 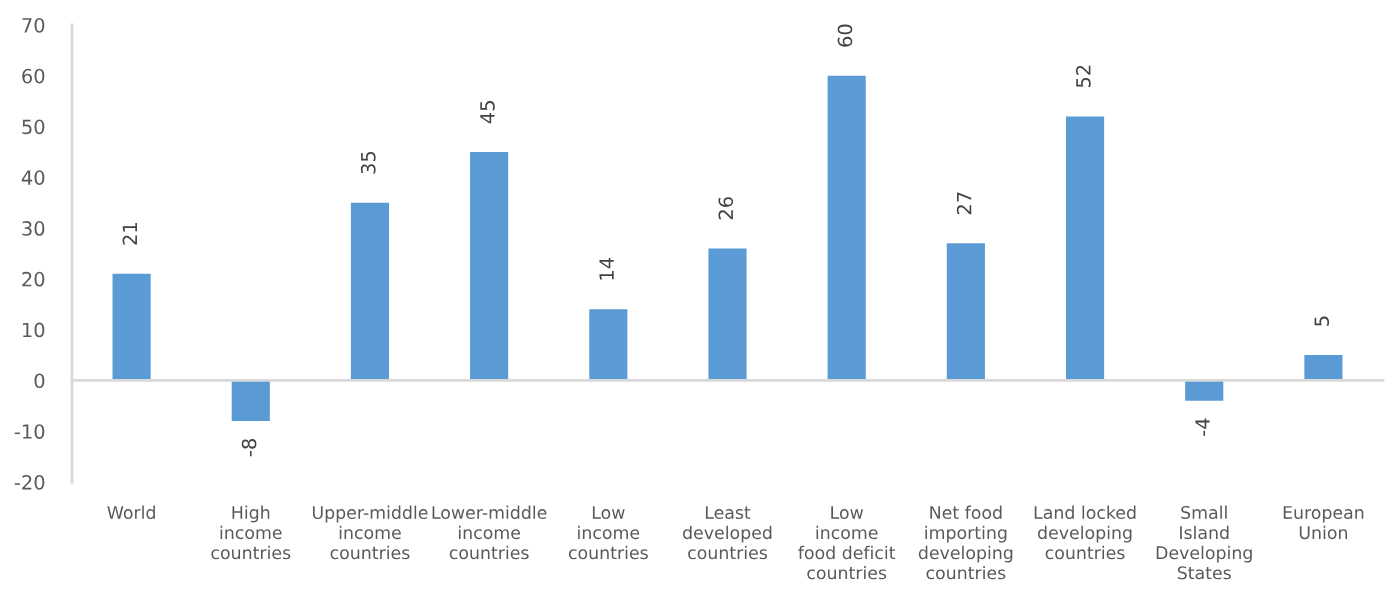 I want to click on y-tick-label: 60, so click(x=33, y=76).